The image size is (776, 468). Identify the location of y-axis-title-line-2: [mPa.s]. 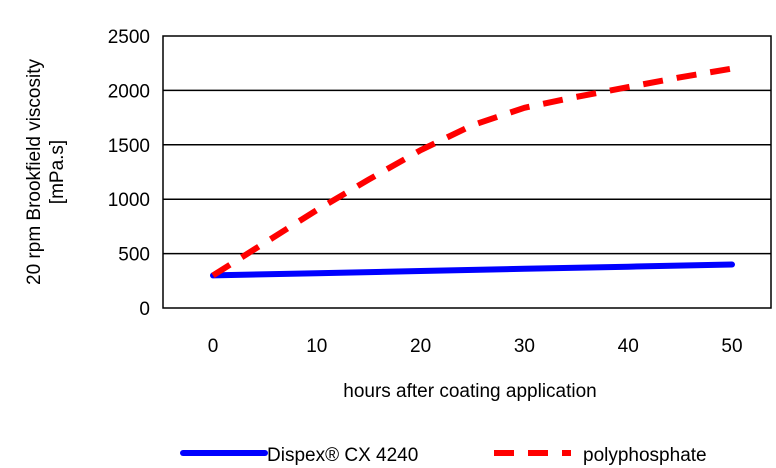
(57, 172).